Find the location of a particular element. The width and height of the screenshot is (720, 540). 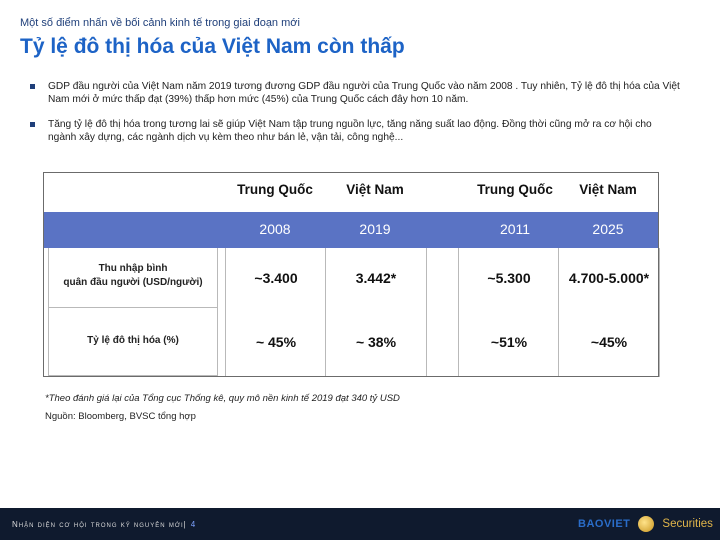

row-label: Thu nhập bình quân đầu người (USD/người) is located at coordinates (133, 278).